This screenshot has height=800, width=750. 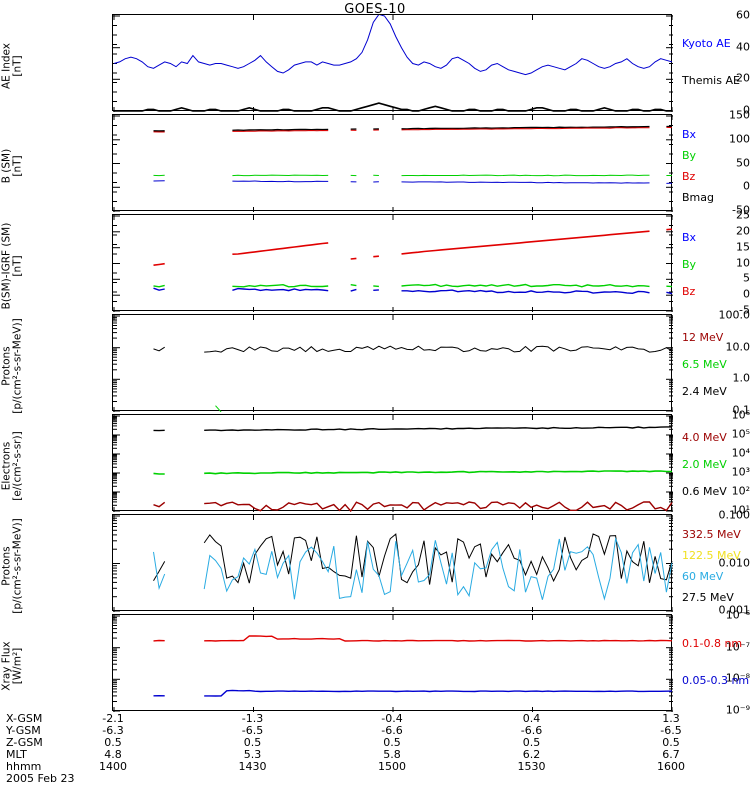 I want to click on y-tick-label: 10³, so click(x=740, y=472).